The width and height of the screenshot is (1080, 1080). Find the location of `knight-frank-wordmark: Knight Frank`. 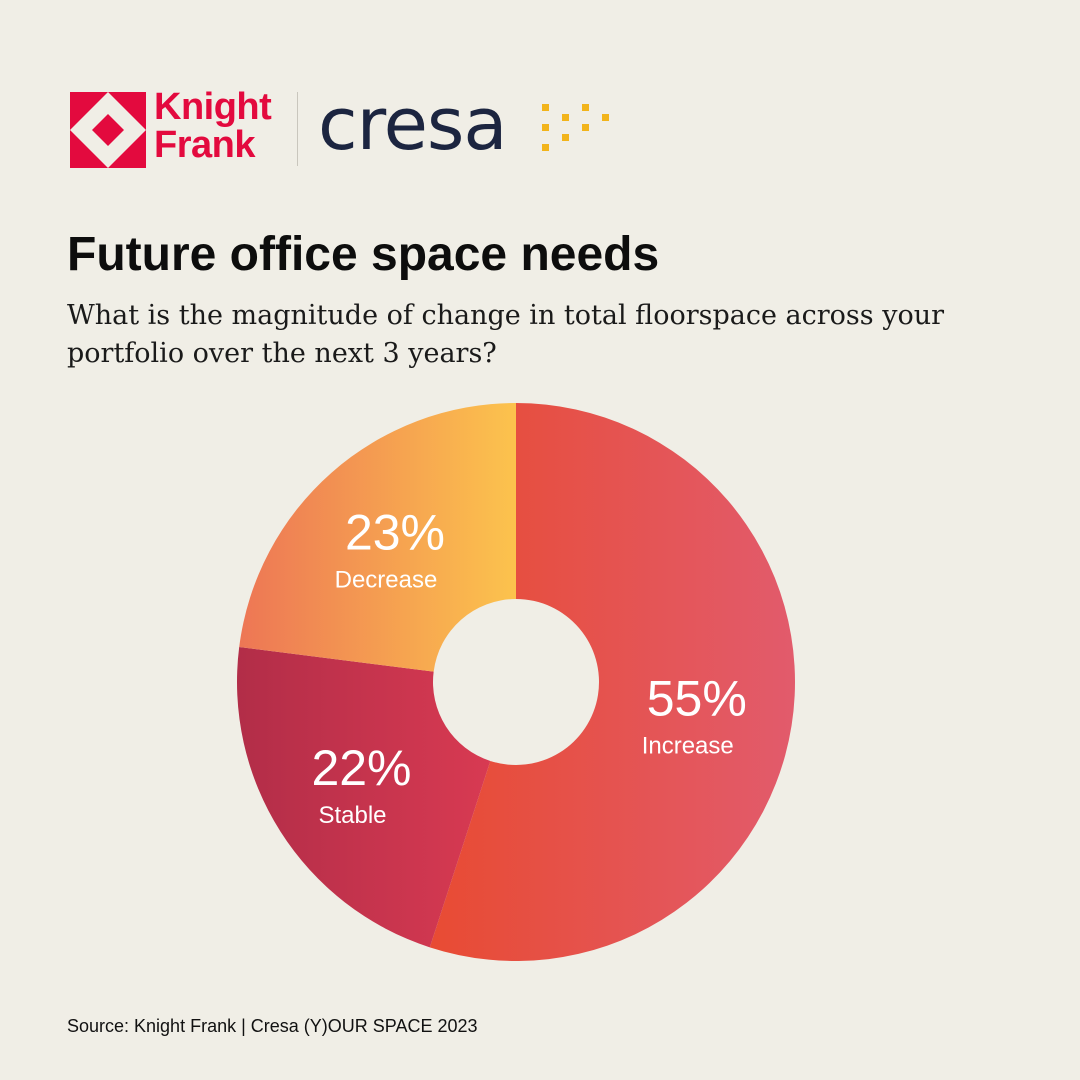

knight-frank-wordmark: Knight Frank is located at coordinates (213, 126).